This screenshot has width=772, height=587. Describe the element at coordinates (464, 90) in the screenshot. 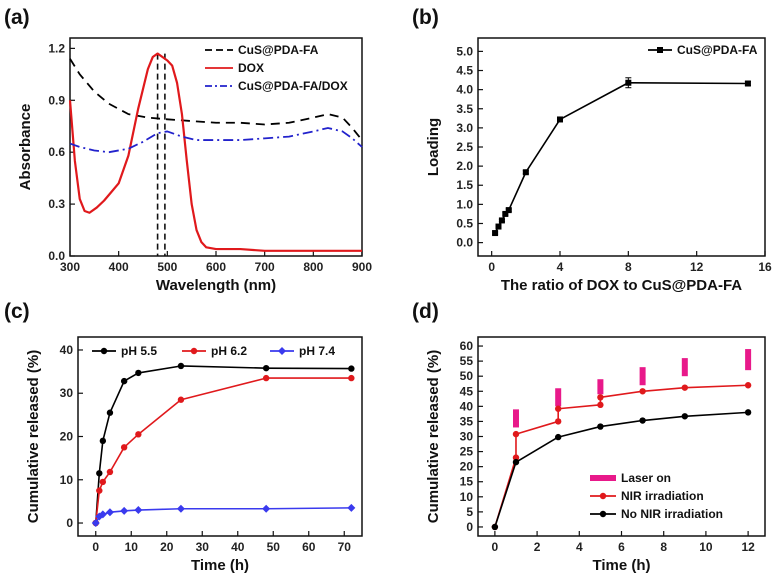

I see `y-tick-label: 4.0` at that location.